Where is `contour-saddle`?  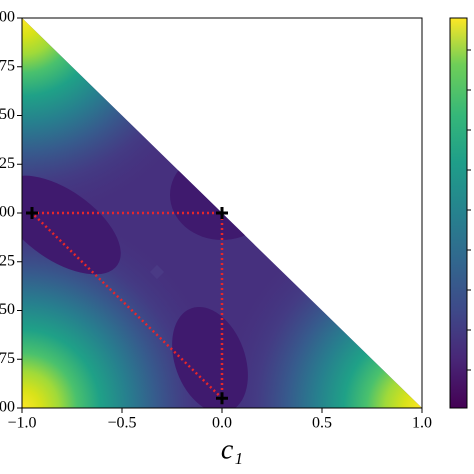
contour-saddle is located at coordinates (157, 272).